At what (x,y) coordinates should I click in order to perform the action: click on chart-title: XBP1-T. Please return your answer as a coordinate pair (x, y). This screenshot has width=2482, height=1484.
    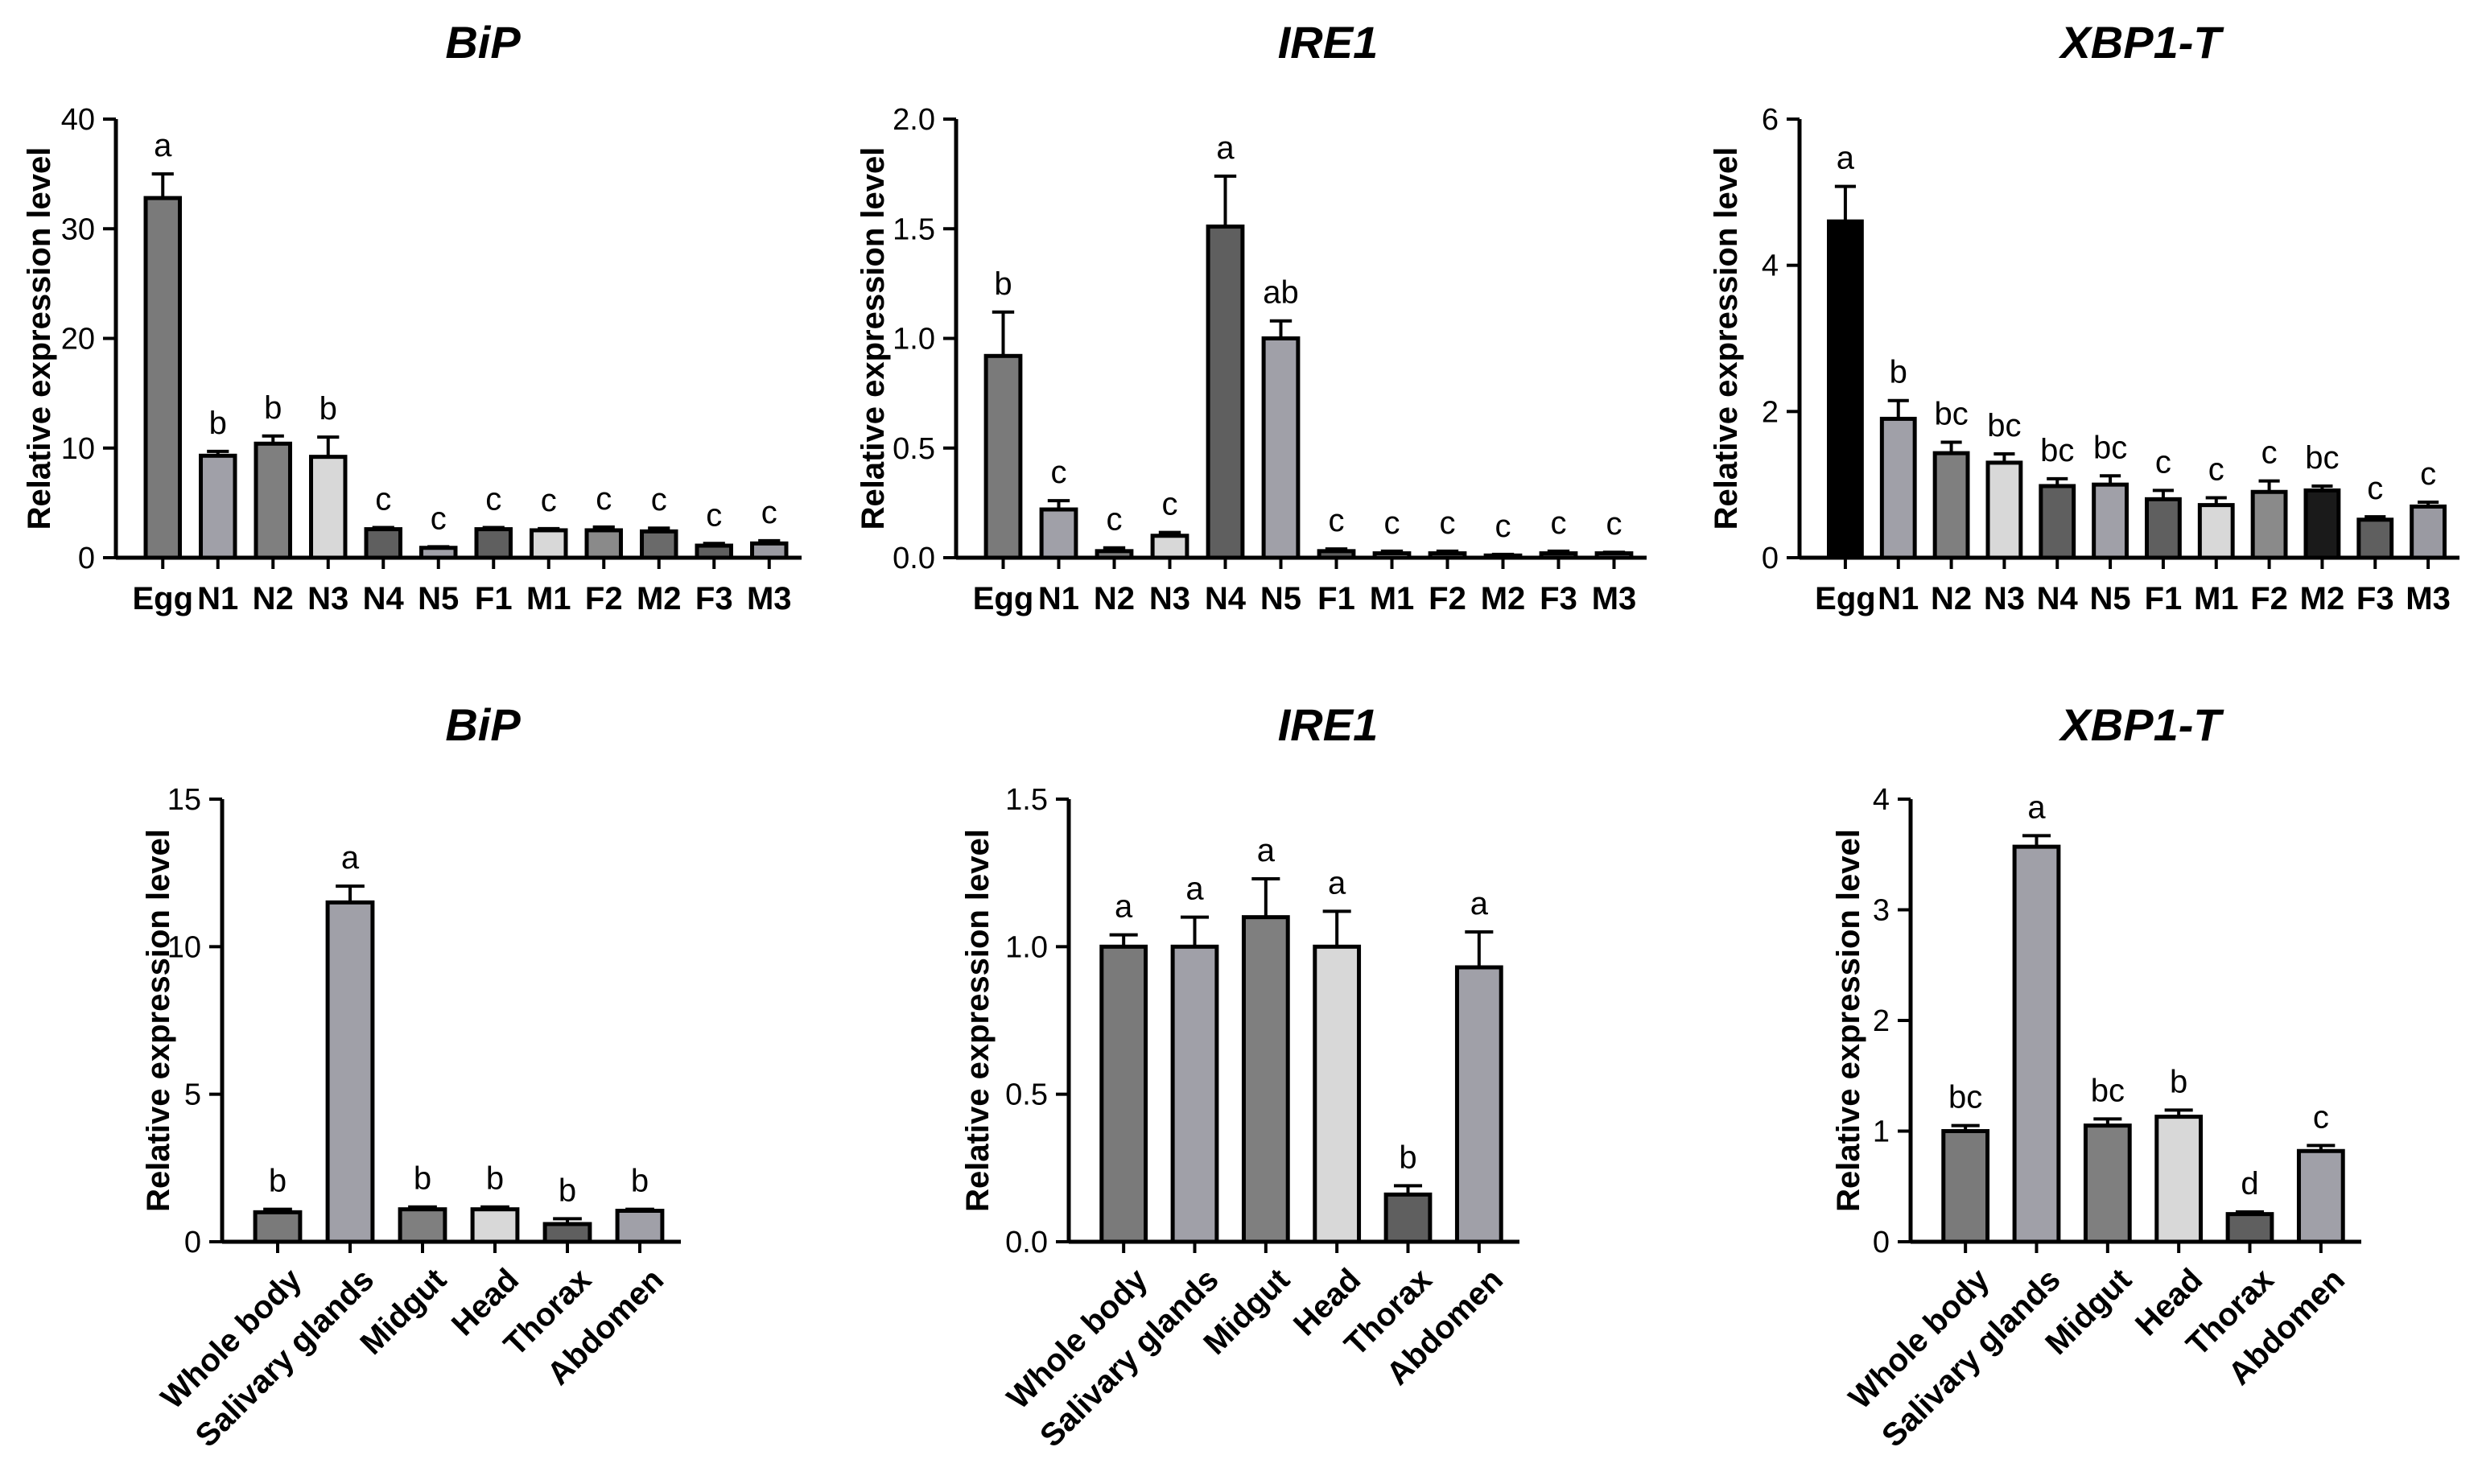
    Looking at the image, I should click on (2141, 42).